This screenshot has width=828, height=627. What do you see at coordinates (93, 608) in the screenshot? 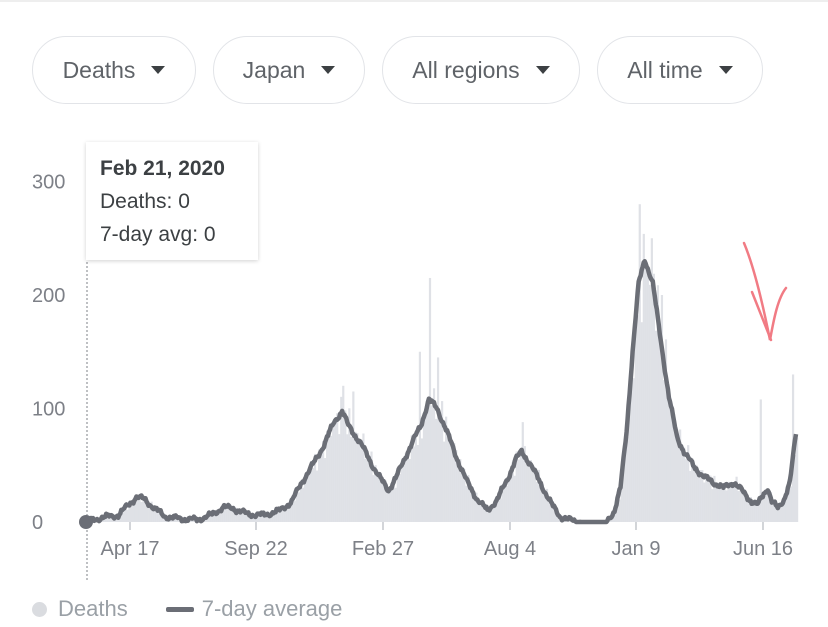
I see `legend-deaths-label: Deaths` at bounding box center [93, 608].